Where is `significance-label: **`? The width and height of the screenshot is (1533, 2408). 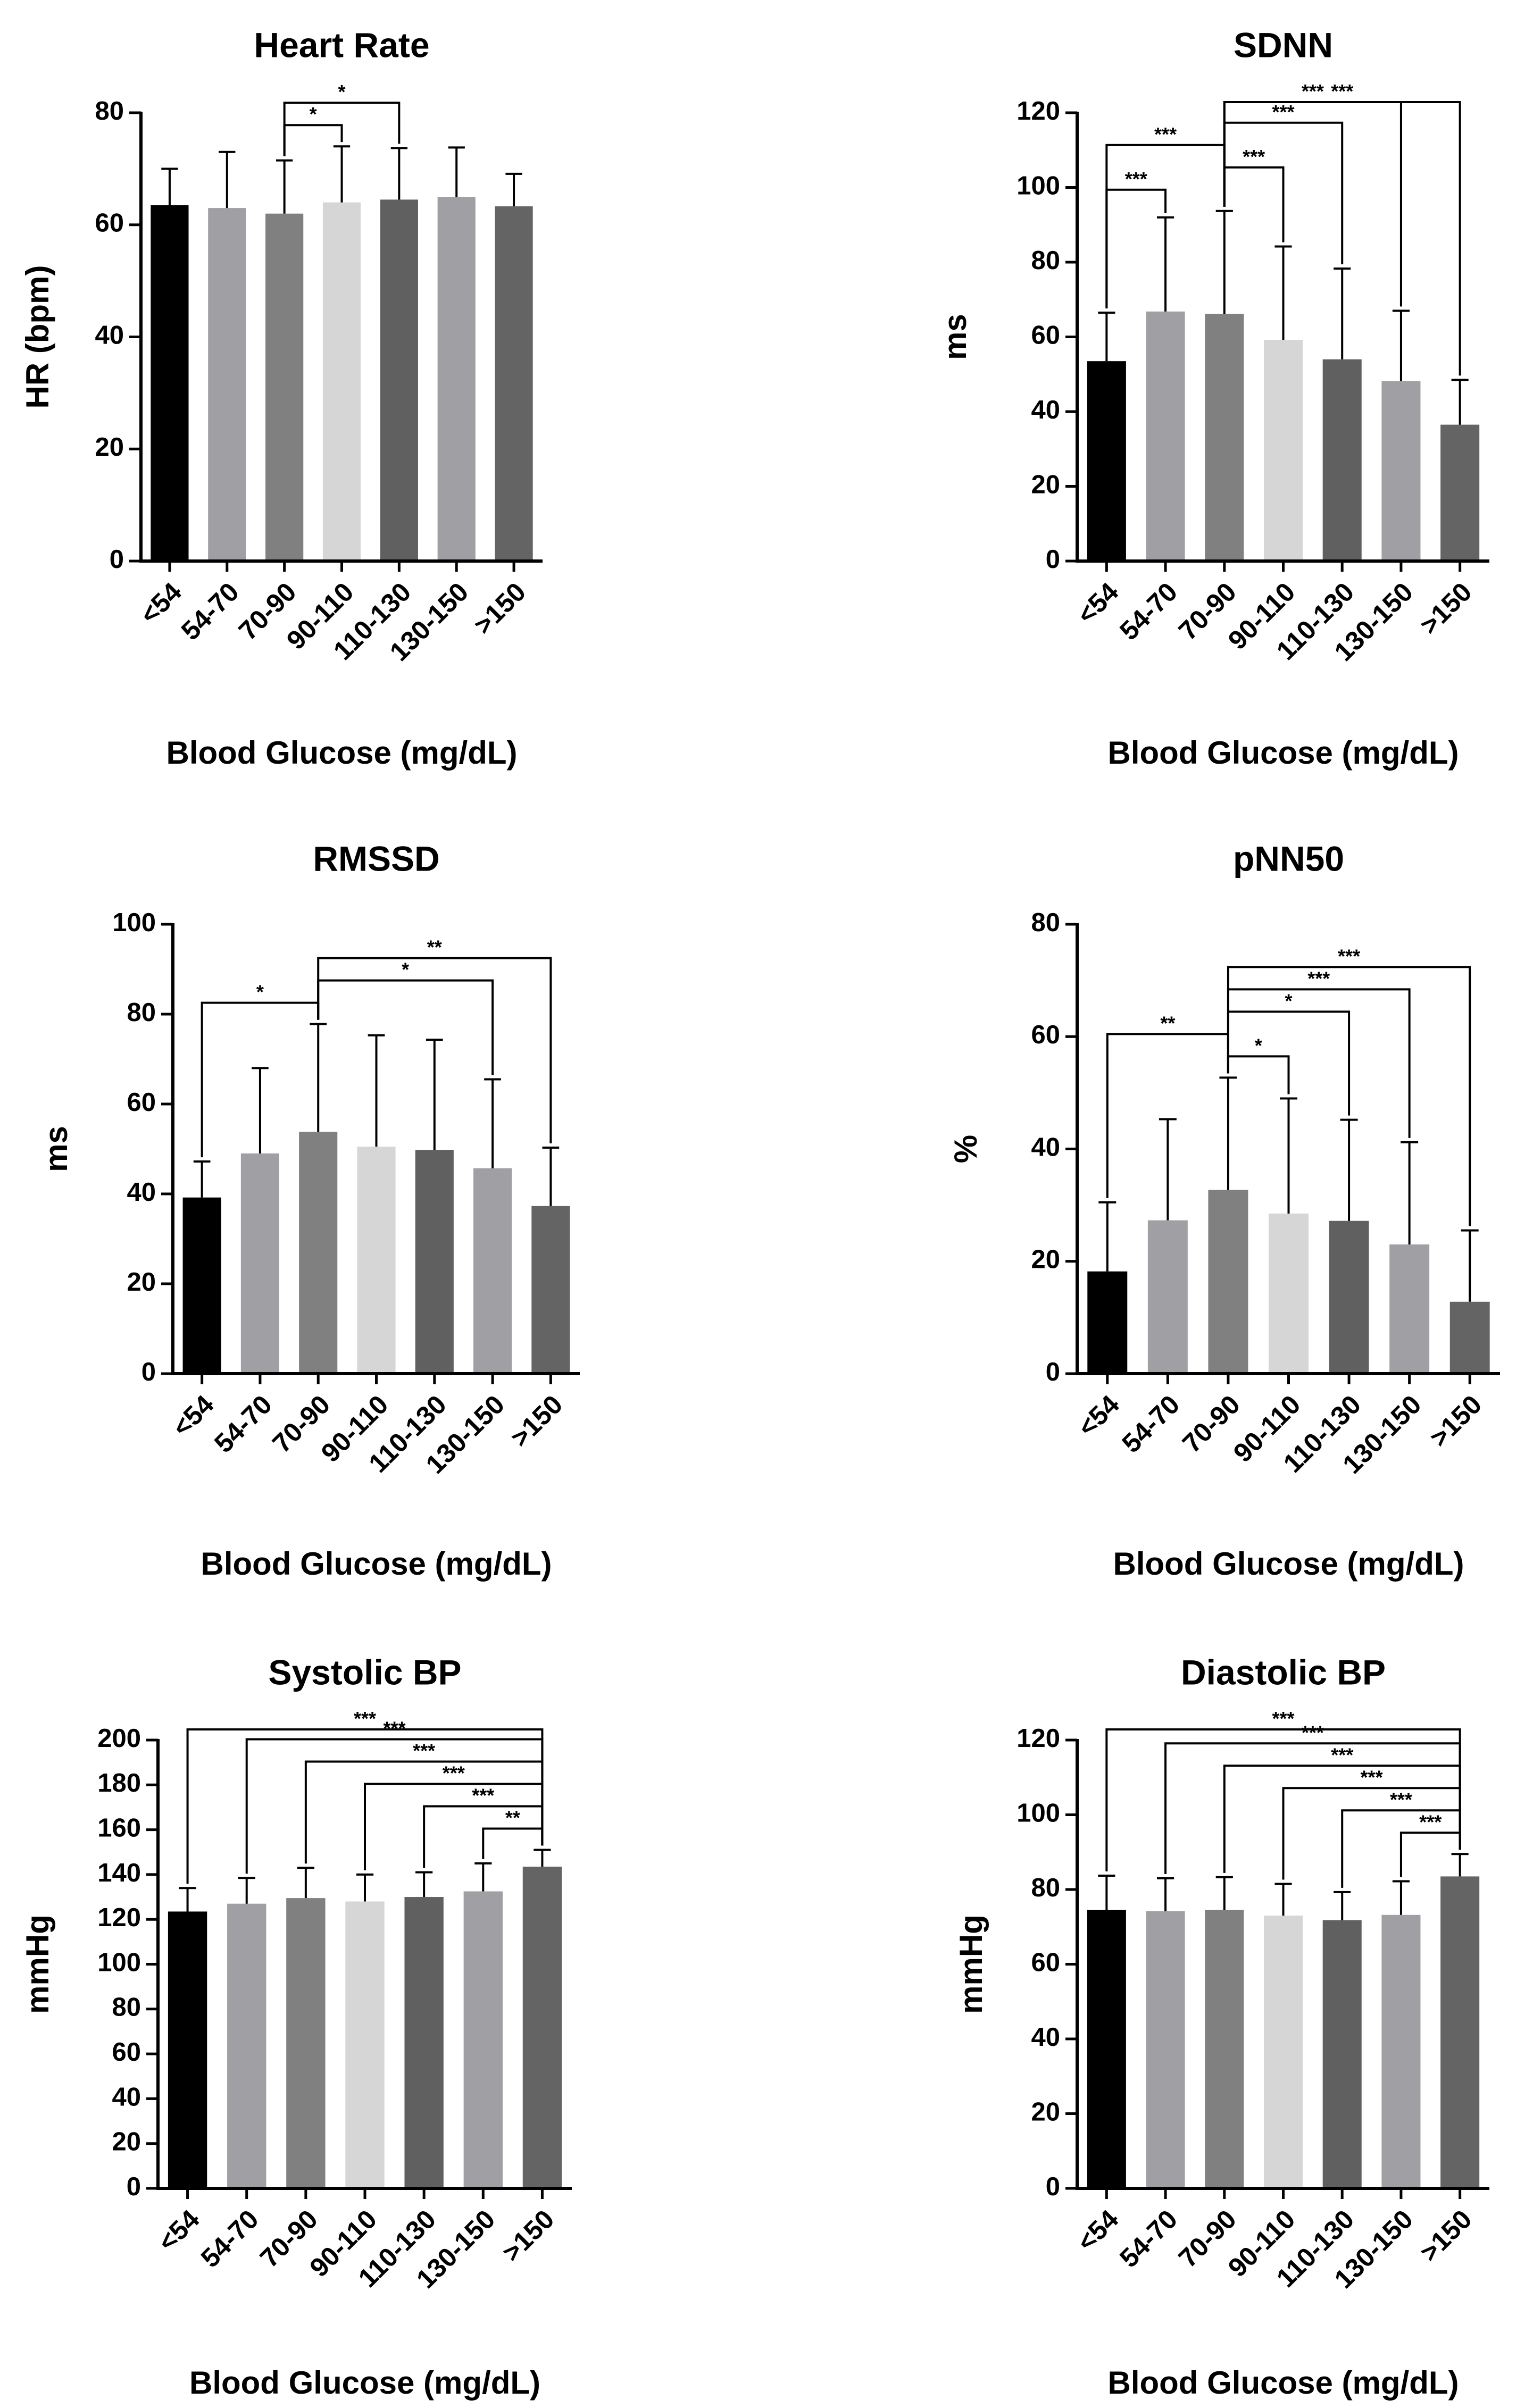 significance-label: ** is located at coordinates (1167, 1023).